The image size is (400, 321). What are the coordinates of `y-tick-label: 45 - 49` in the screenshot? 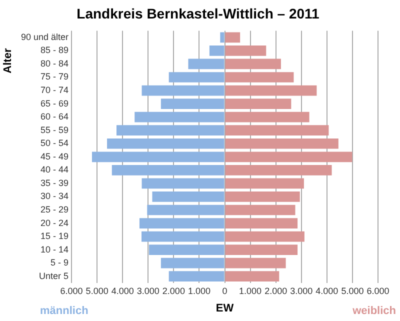 It's located at (54, 156).